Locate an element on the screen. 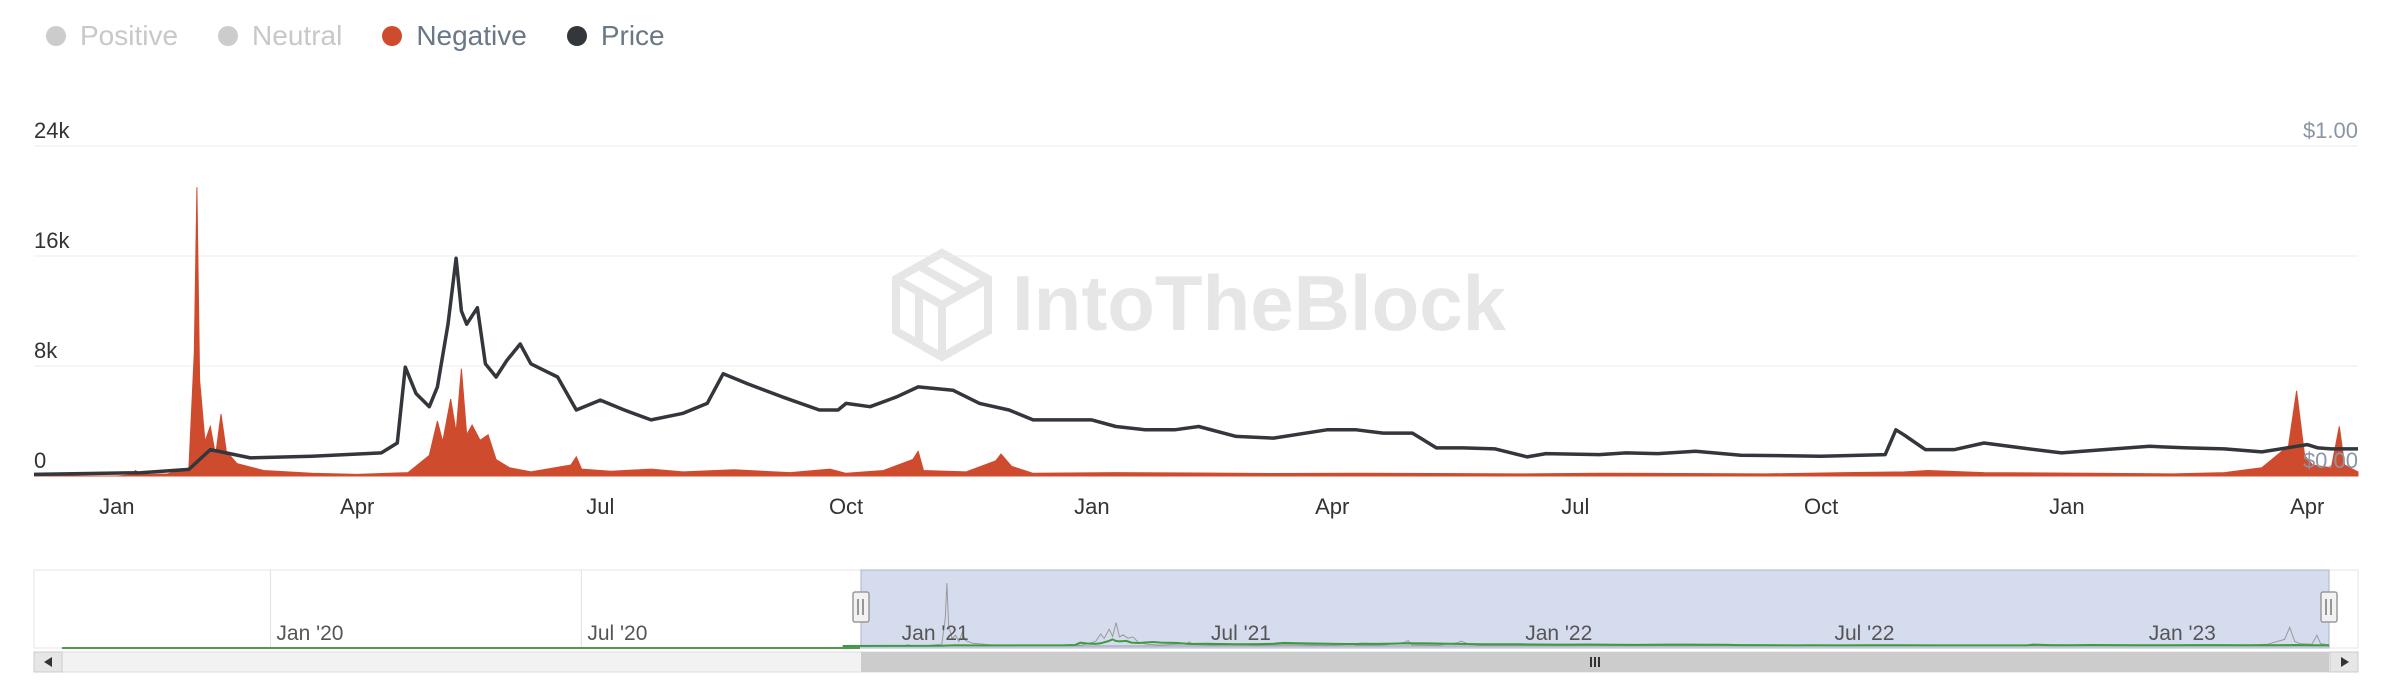 Image resolution: width=2386 pixels, height=680 pixels. legend-item-neutral: Neutral is located at coordinates (280, 36).